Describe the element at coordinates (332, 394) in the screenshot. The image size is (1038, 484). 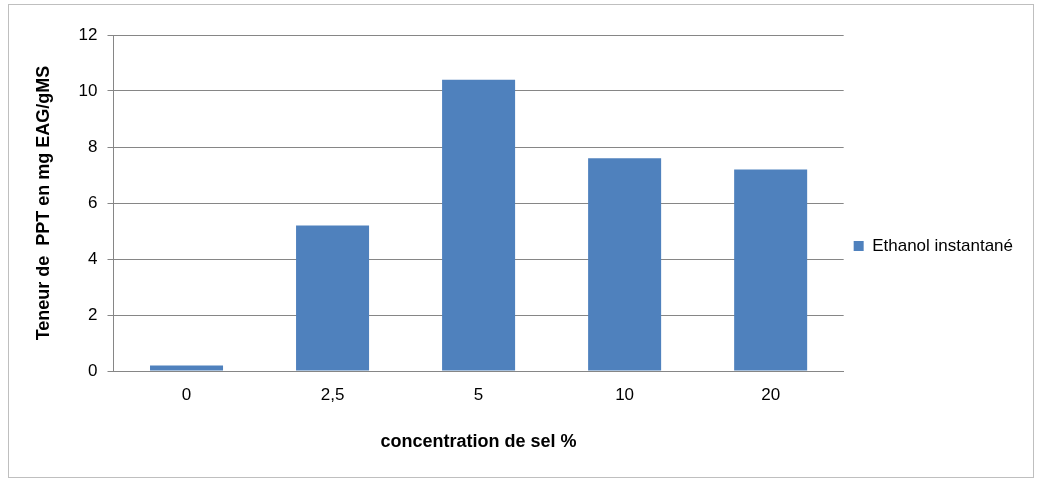
I see `x-tick-label: 2,5` at that location.